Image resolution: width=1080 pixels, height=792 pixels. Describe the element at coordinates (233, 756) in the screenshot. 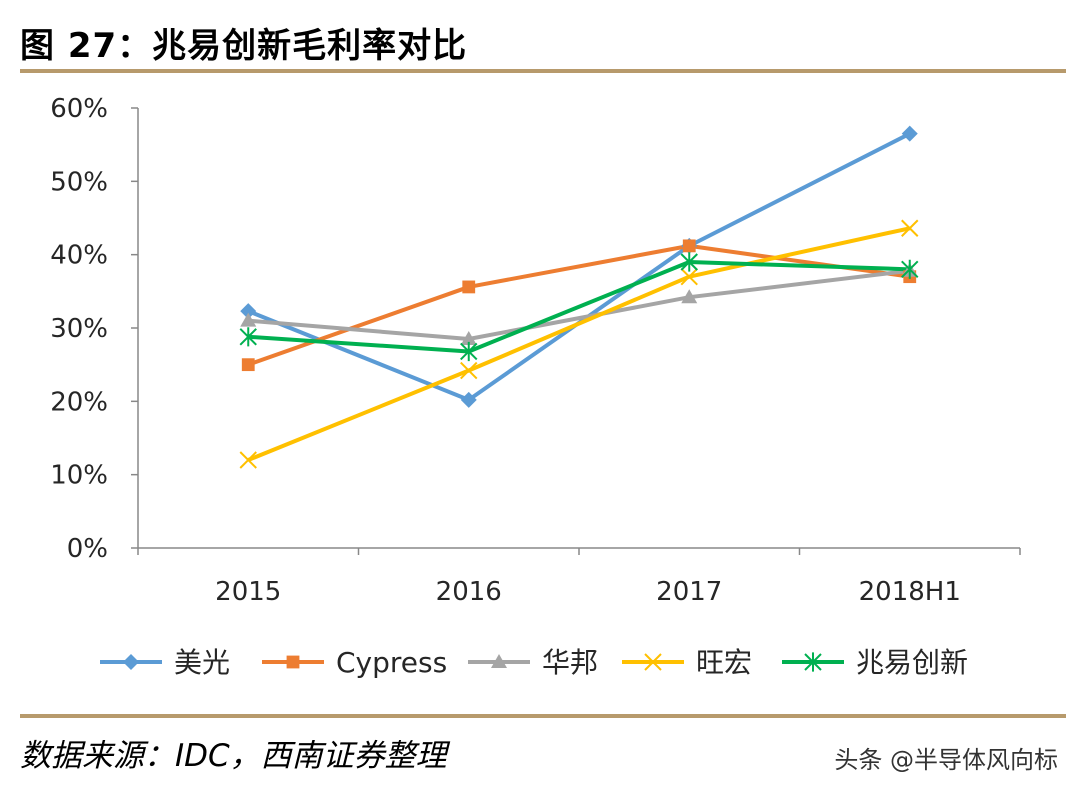

I see `data-source-note: 数据来源：IDC，西南证券整理` at that location.